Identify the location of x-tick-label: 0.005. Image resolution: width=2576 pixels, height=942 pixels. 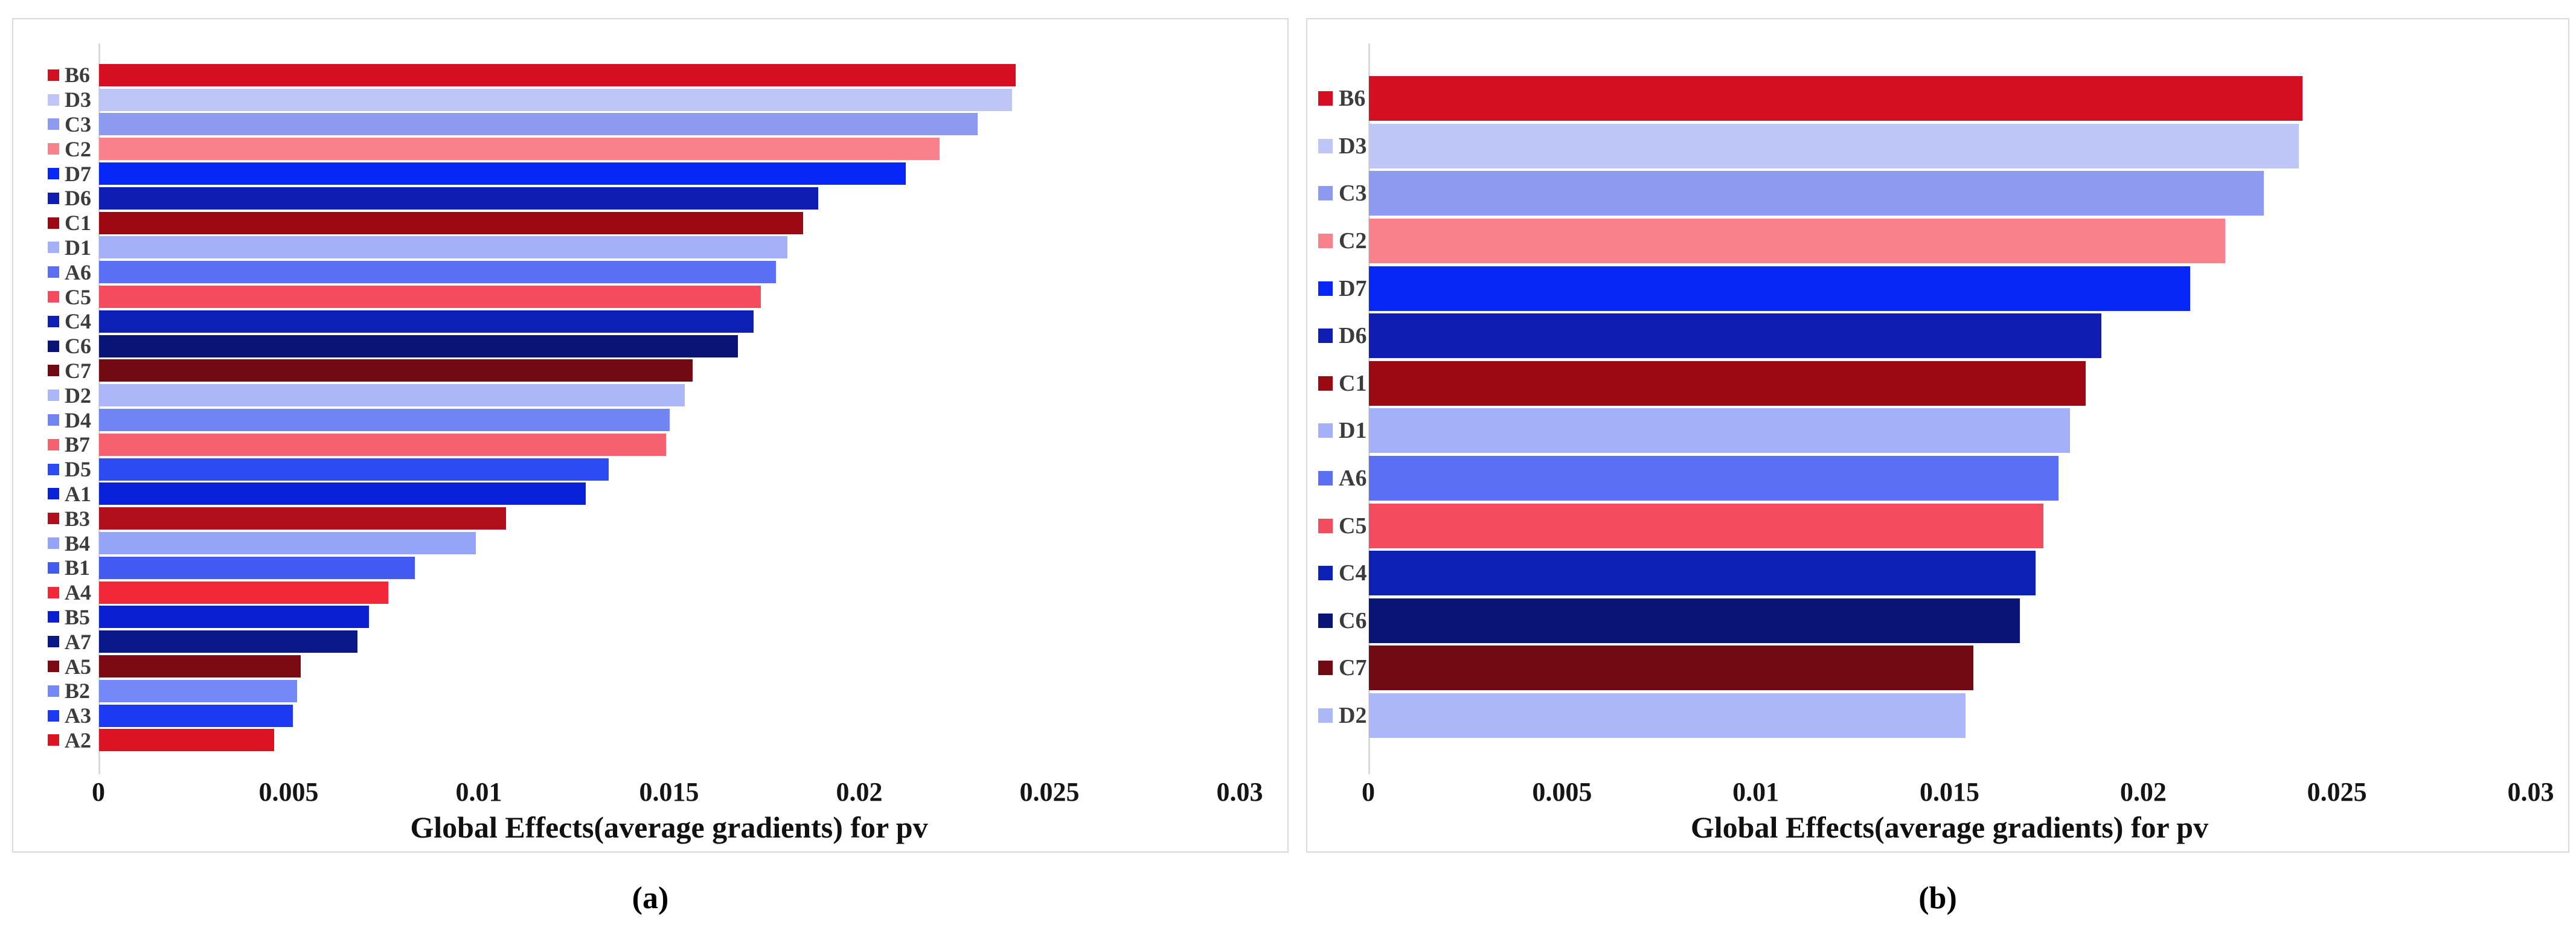
(288, 792).